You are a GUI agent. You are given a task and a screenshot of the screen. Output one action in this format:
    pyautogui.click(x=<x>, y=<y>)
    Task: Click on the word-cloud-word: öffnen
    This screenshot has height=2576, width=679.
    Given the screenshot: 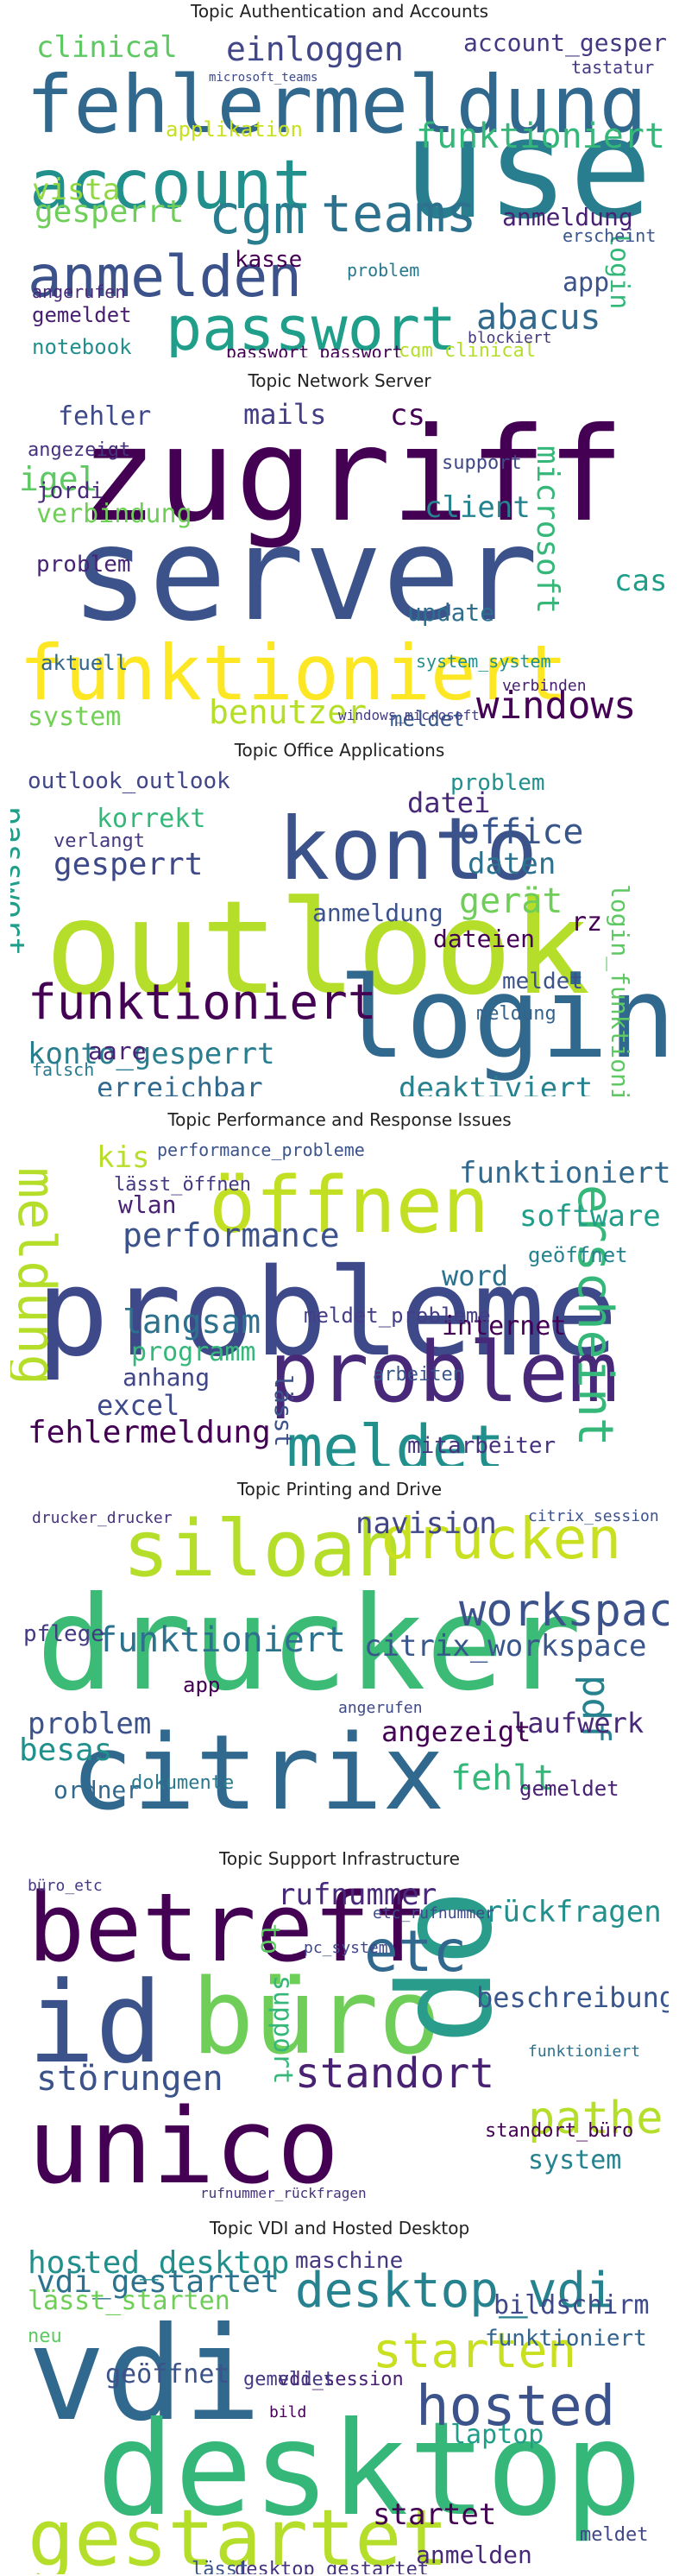 What is the action you would take?
    pyautogui.click(x=350, y=1205)
    